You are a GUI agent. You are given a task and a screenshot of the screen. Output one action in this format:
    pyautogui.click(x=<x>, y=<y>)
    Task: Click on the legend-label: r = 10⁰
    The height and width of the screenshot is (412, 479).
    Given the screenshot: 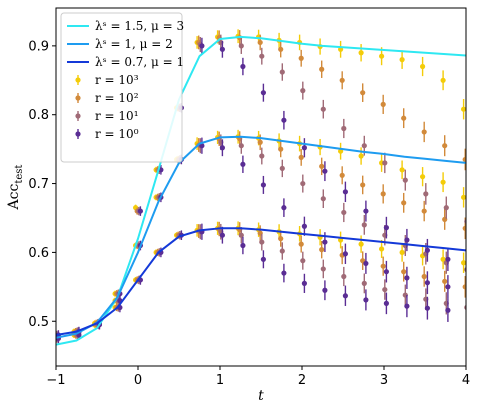 What is the action you would take?
    pyautogui.click(x=117, y=134)
    